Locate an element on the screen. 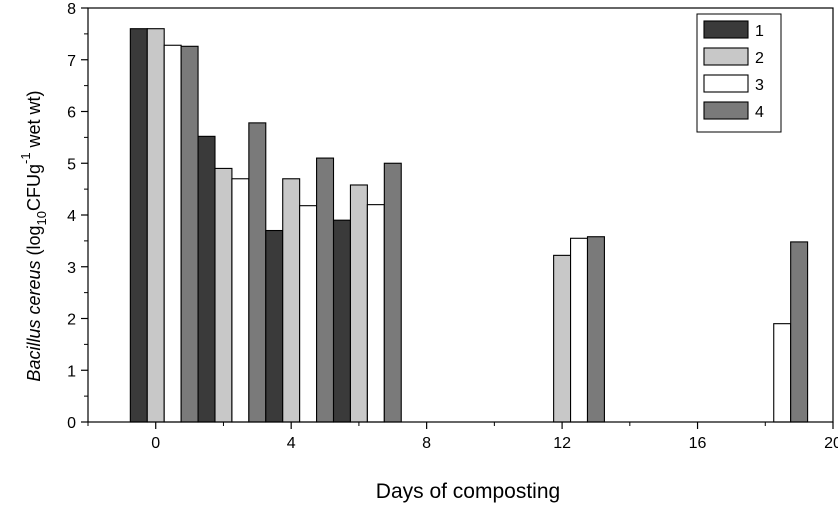 The width and height of the screenshot is (838, 506). y-tick-label-0: 0 is located at coordinates (71, 423).